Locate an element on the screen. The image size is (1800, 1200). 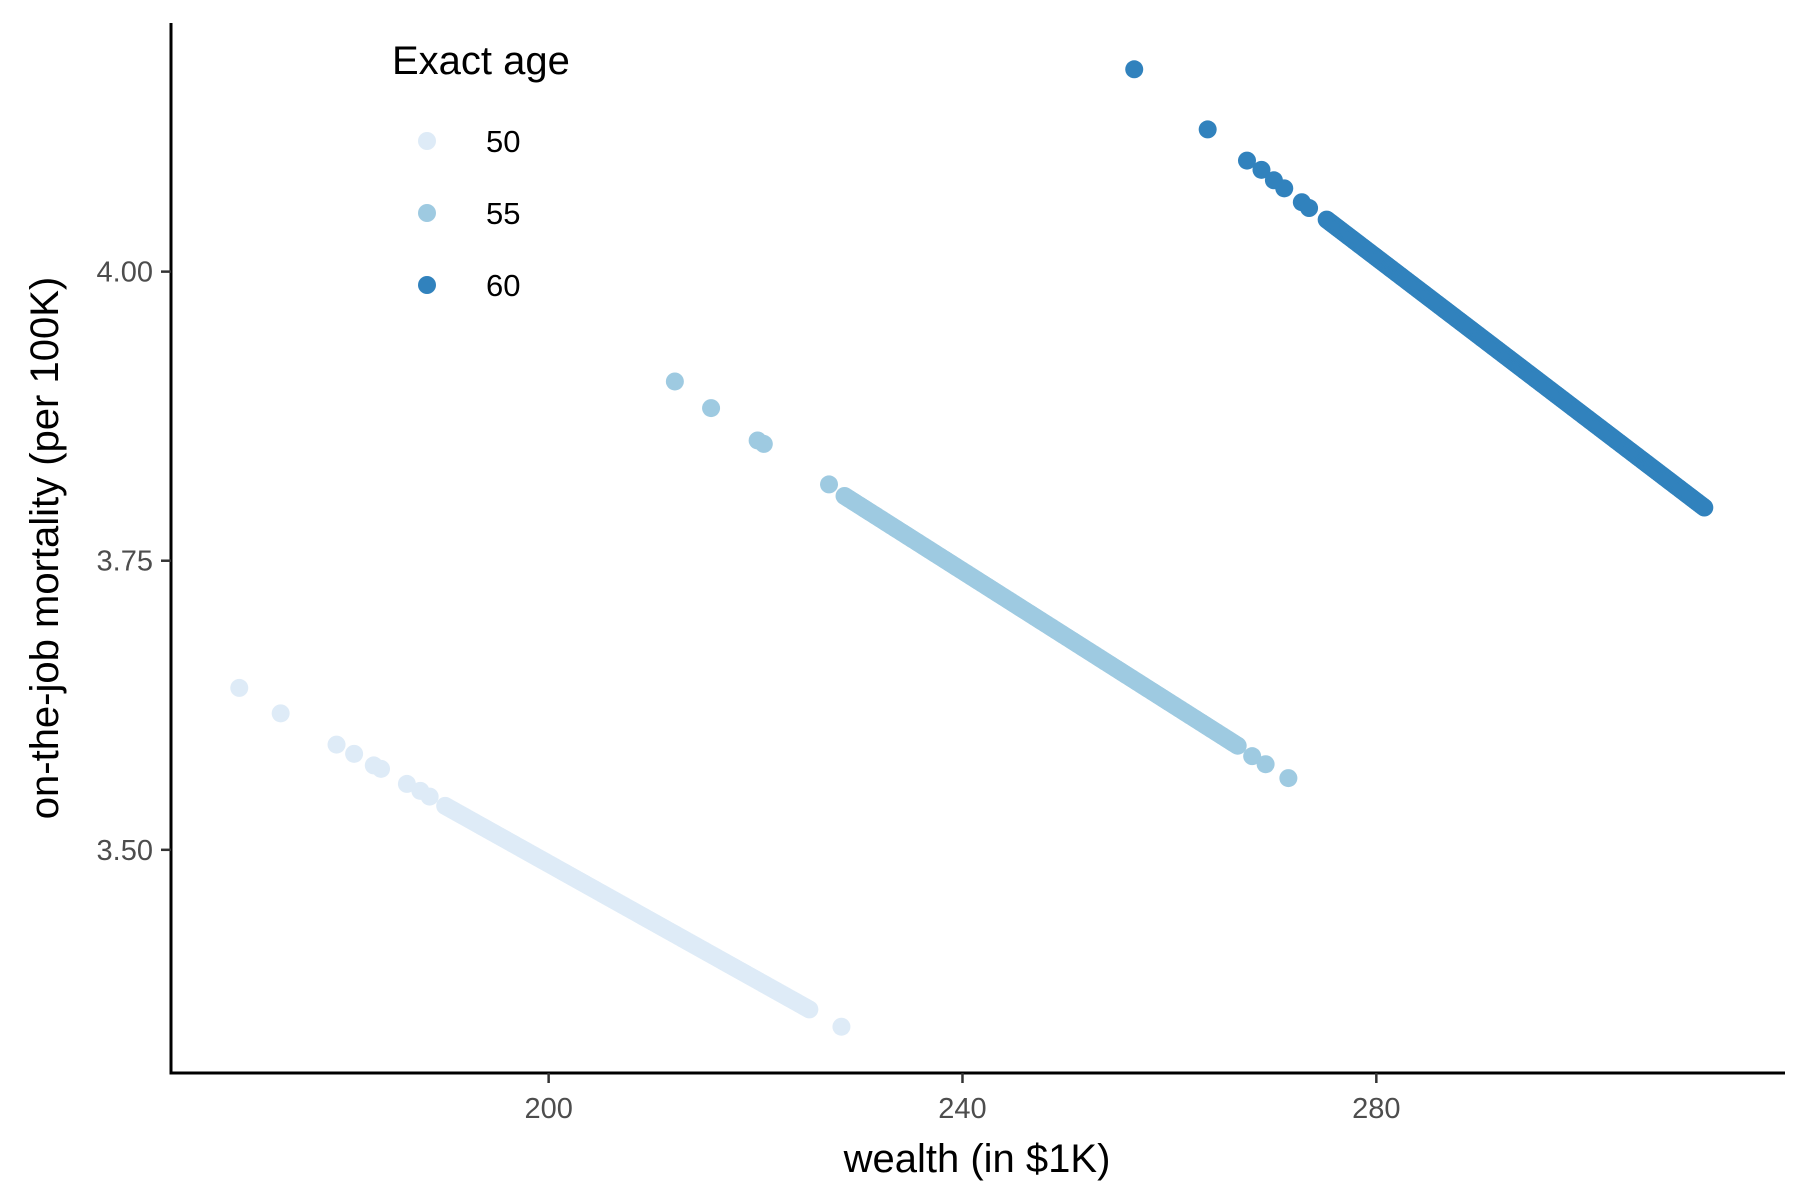
legend-items: 50 55 60 is located at coordinates (469, 213).